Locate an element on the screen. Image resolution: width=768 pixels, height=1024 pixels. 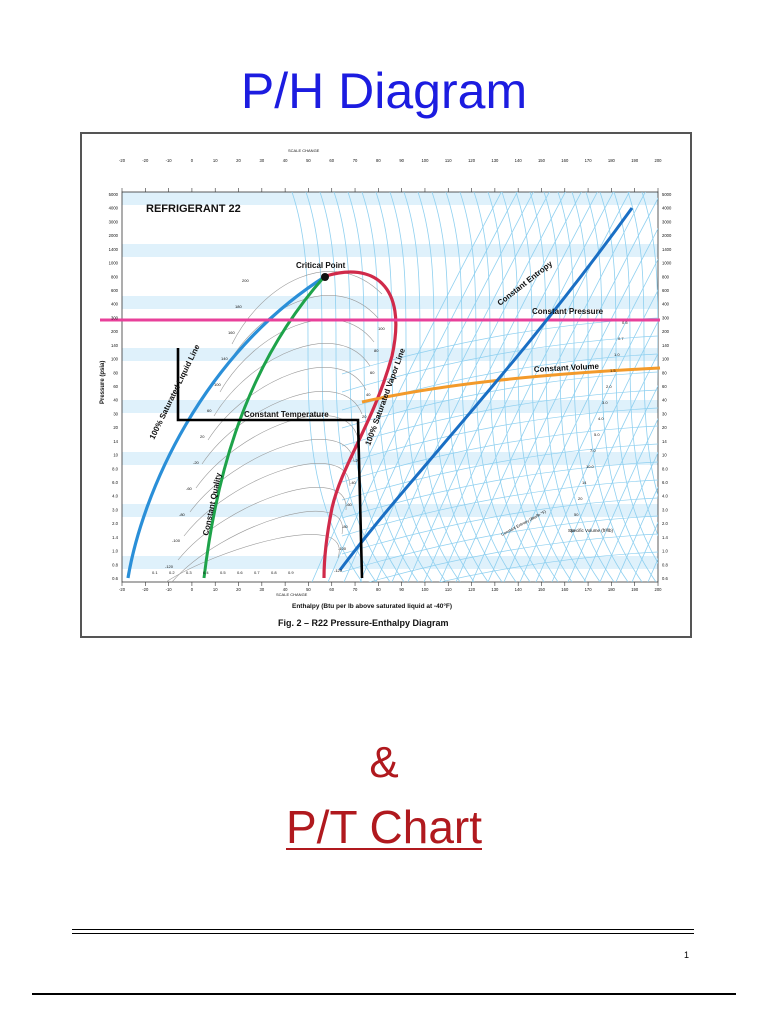
pressure-tick-label-right: 2.0 is located at coordinates (665, 523).